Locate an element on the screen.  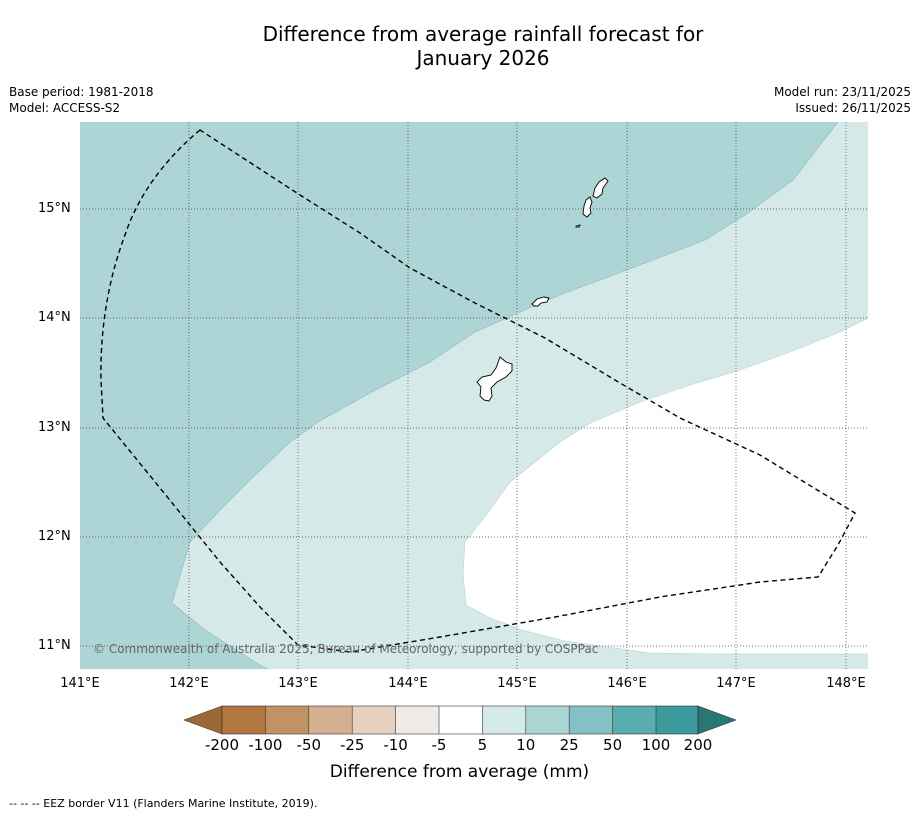
colorbar-label: -10 is located at coordinates (395, 745).